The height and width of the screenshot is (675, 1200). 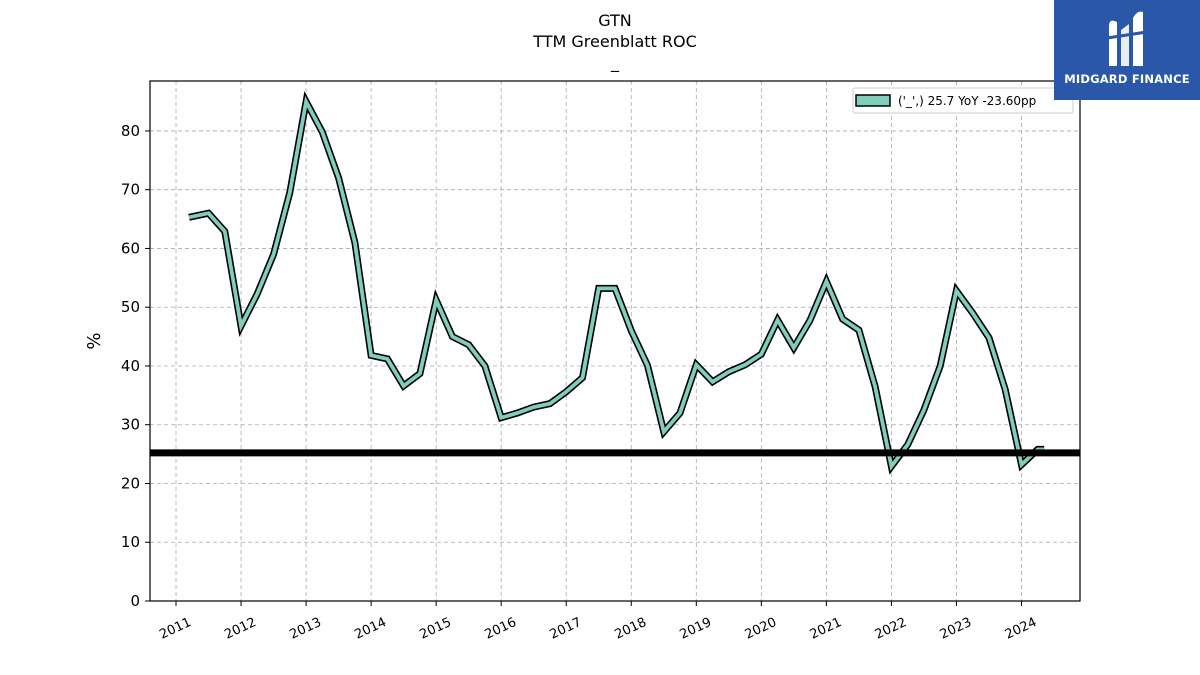 What do you see at coordinates (1021, 629) in the screenshot?
I see `x-tick-label: 2024` at bounding box center [1021, 629].